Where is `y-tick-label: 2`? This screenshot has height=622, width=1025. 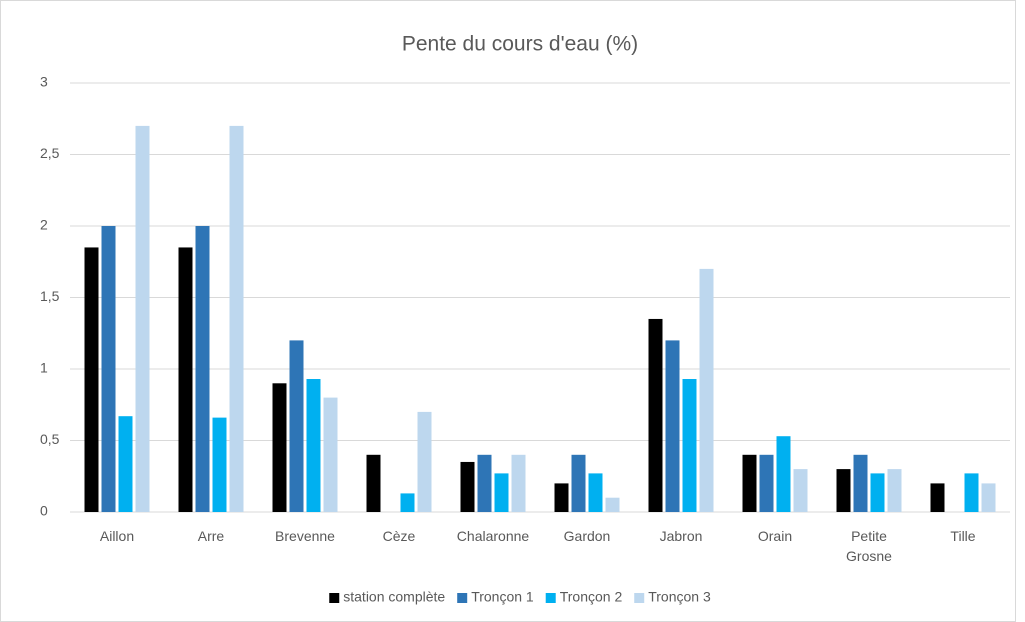
y-tick-label: 2 is located at coordinates (44, 225).